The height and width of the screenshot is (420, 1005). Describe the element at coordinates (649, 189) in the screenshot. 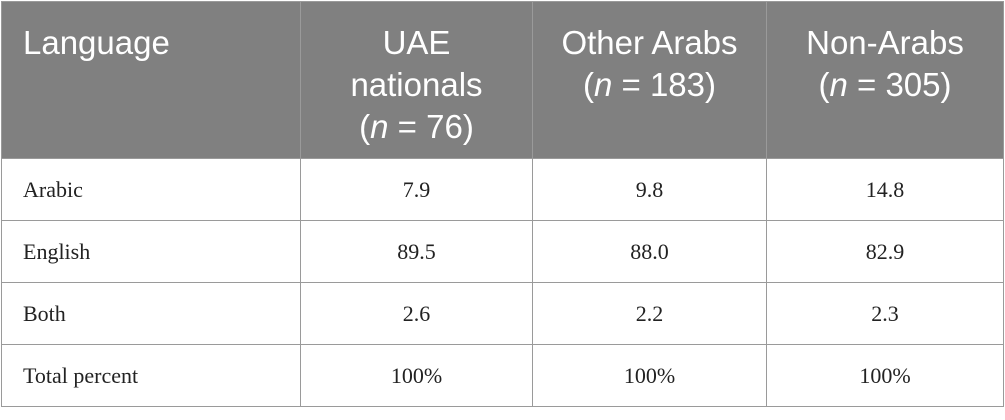

I see `cell: 9.8` at that location.